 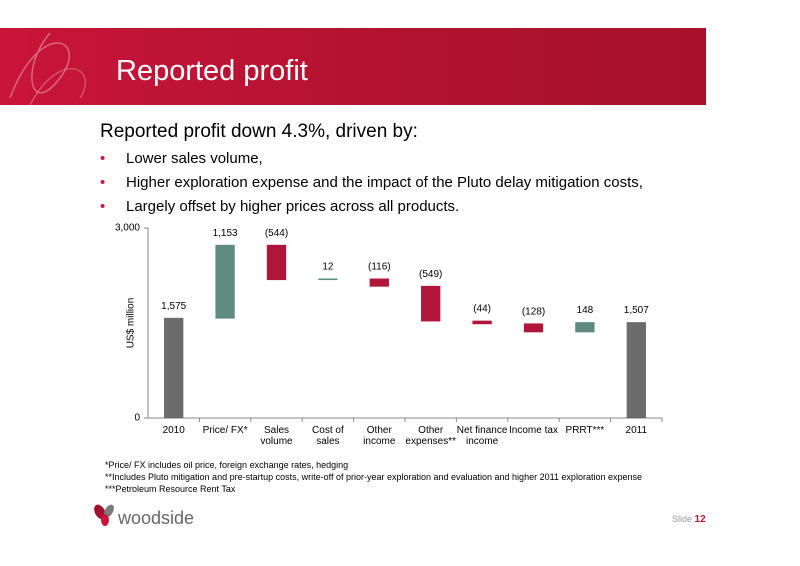 What do you see at coordinates (636, 310) in the screenshot?
I see `data-label: 1,507` at bounding box center [636, 310].